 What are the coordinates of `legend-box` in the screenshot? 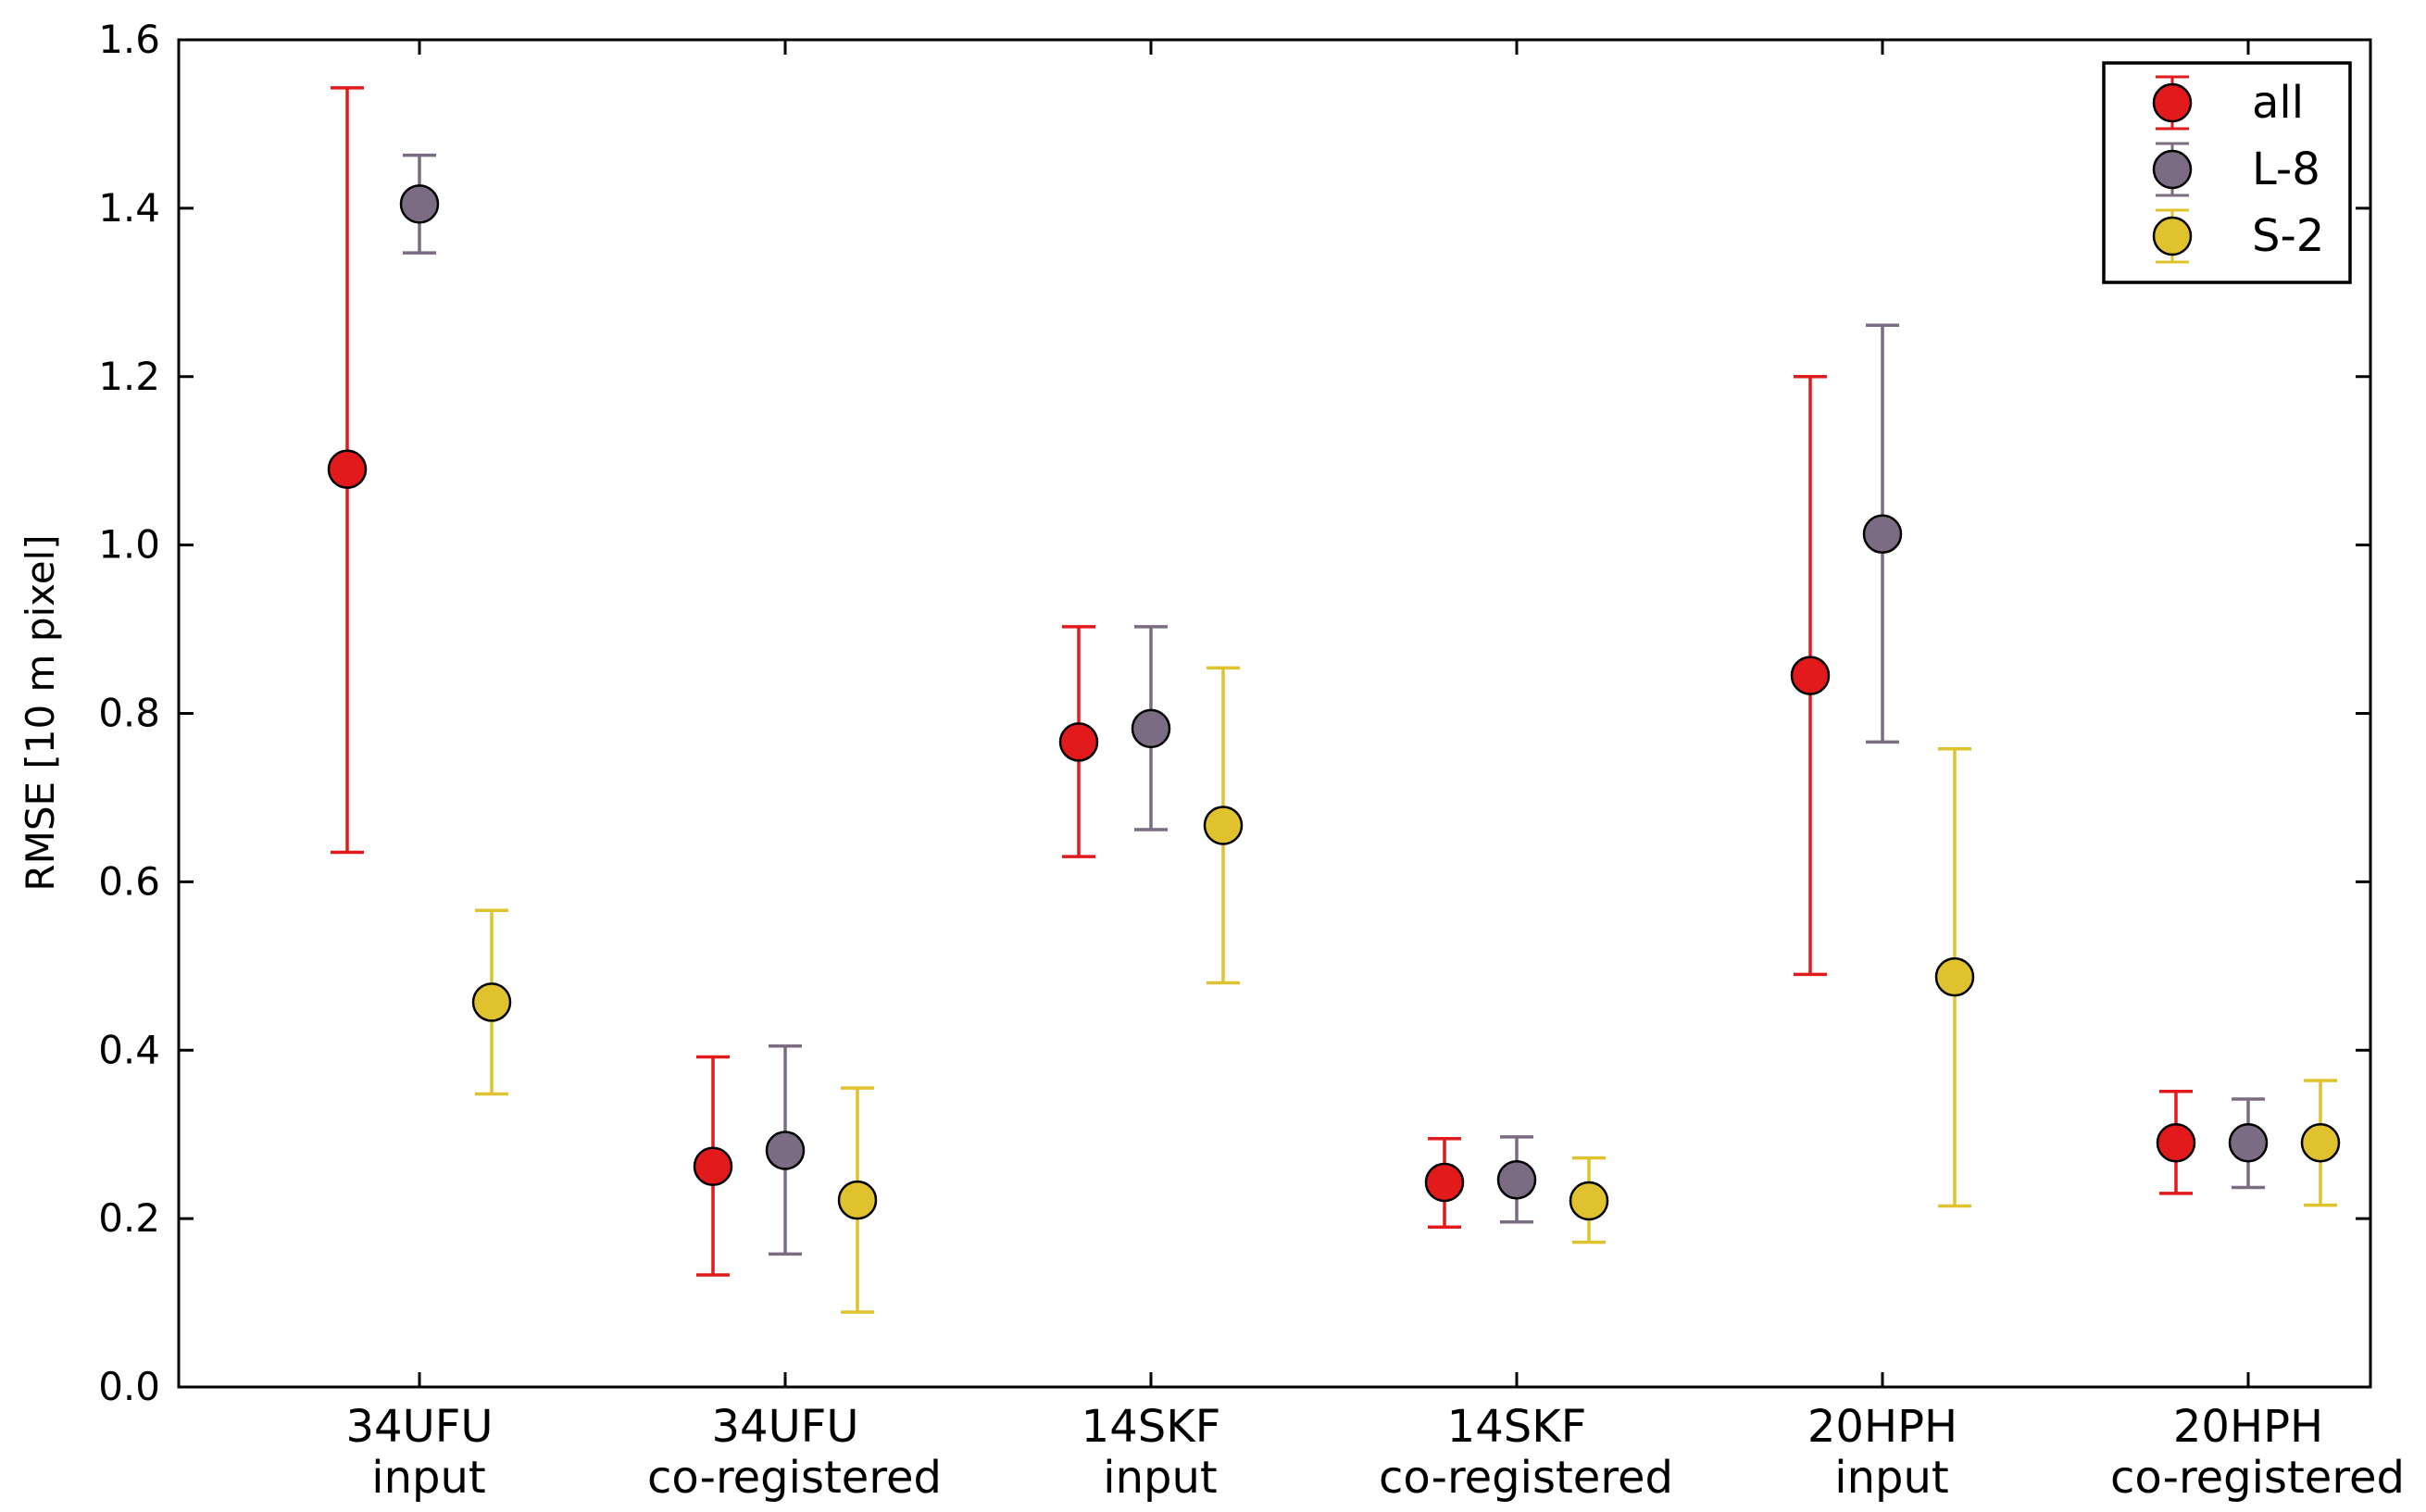 It's located at (2227, 172).